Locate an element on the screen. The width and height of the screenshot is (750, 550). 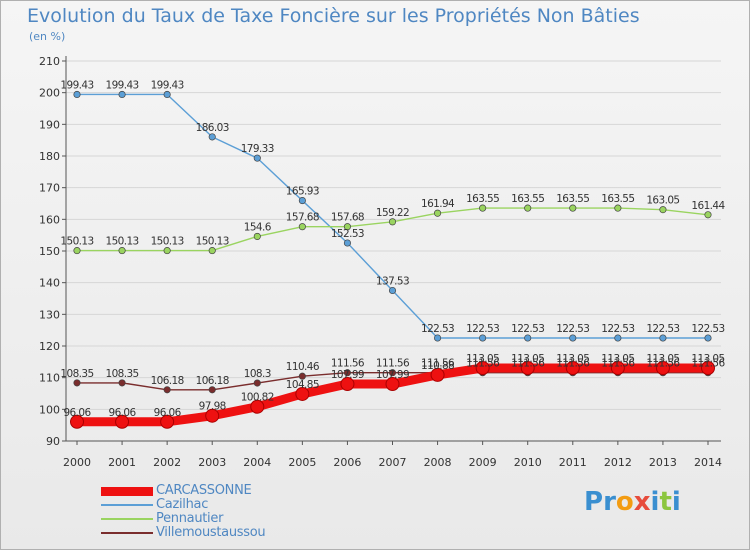
y-tick-label: 210 is located at coordinates (49, 61).